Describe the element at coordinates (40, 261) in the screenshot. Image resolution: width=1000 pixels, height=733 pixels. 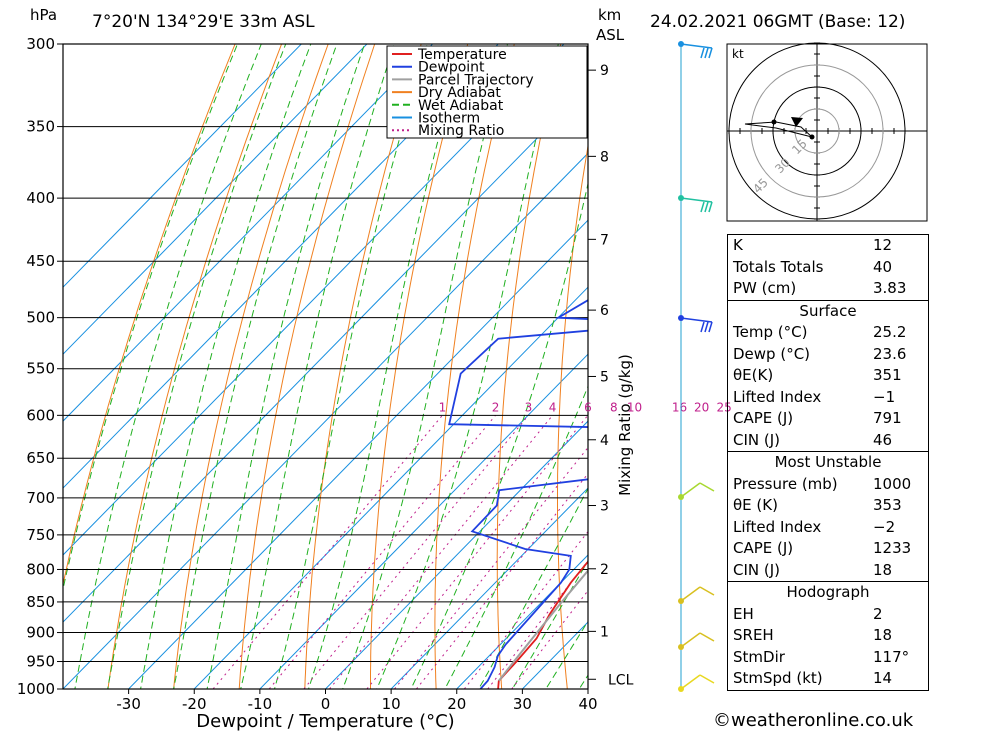
I see `pressure-tick-label: 450` at that location.